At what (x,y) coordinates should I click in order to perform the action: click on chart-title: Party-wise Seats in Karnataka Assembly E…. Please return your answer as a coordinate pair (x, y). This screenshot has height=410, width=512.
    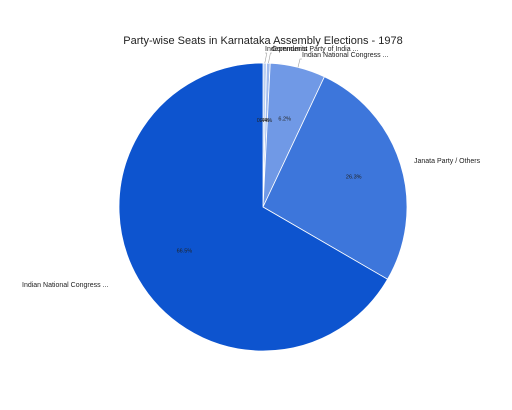
    Looking at the image, I should click on (262, 41).